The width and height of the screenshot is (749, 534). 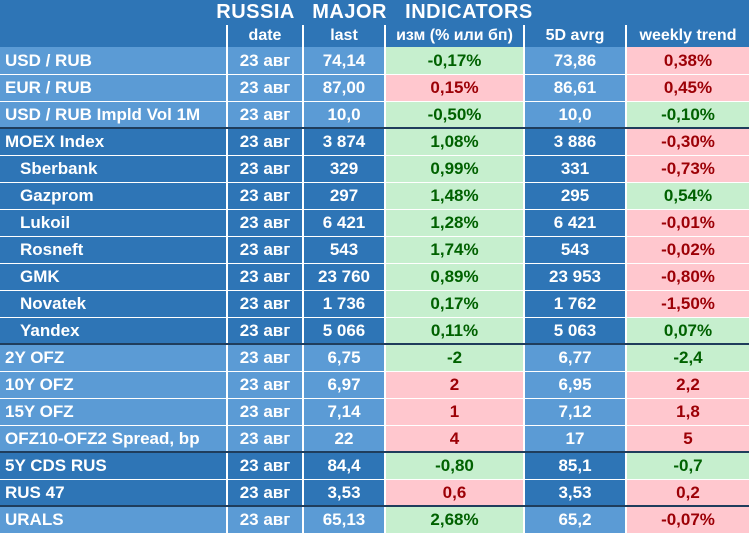 I want to click on row-last: 5 066, so click(x=345, y=330).